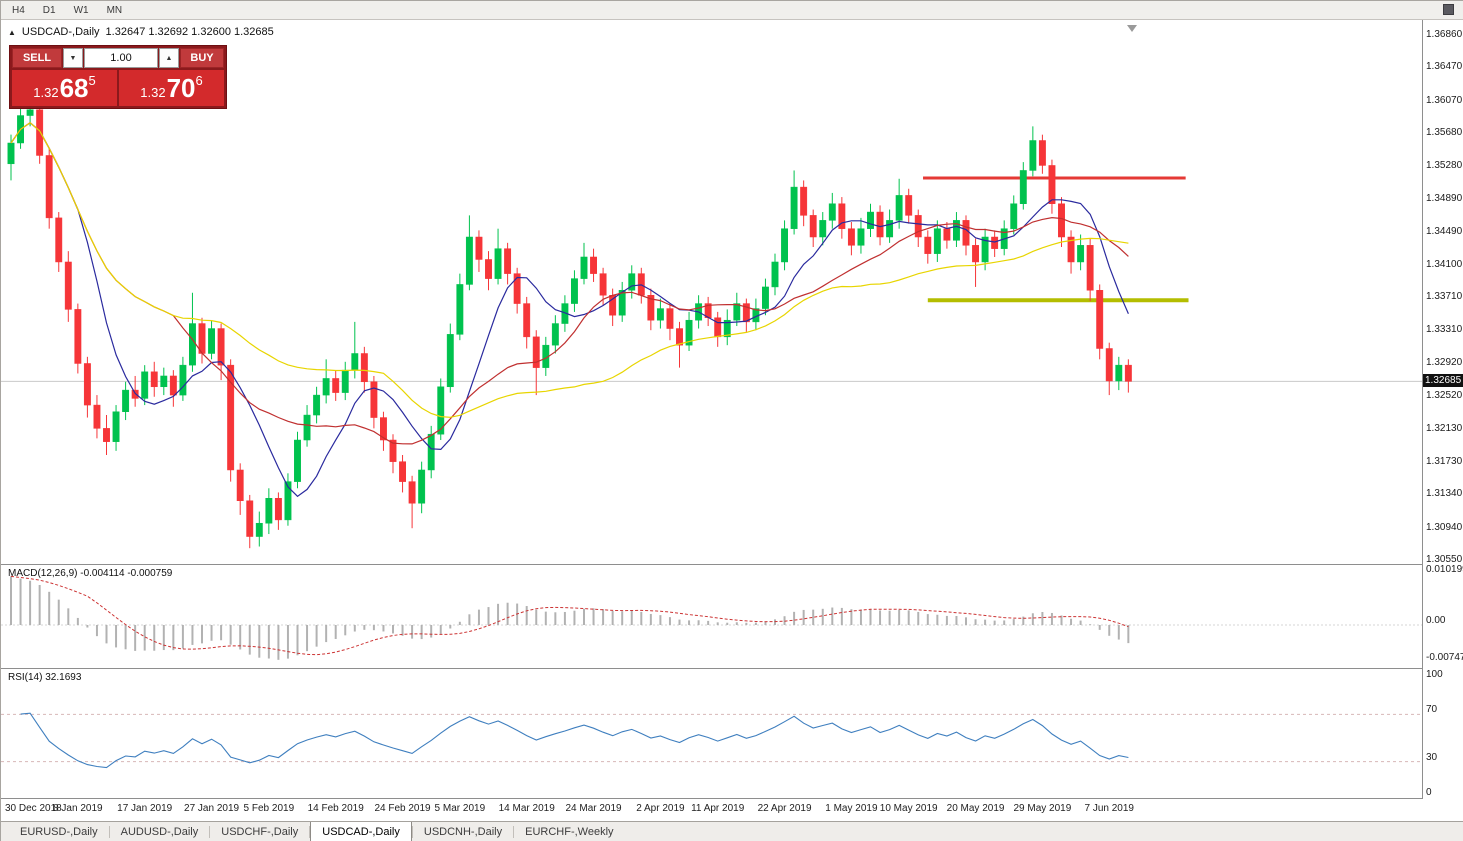 The width and height of the screenshot is (1463, 841). I want to click on sell-price-prefix: 1.32, so click(46, 92).